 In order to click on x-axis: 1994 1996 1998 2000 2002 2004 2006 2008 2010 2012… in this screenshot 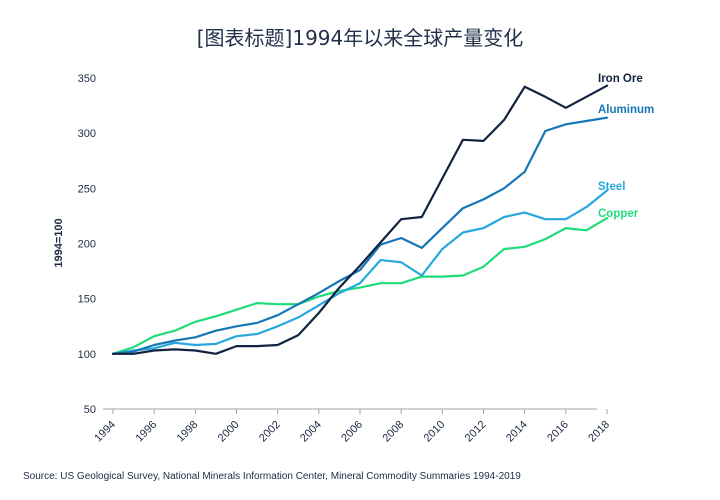, I will do `click(352, 426)`.